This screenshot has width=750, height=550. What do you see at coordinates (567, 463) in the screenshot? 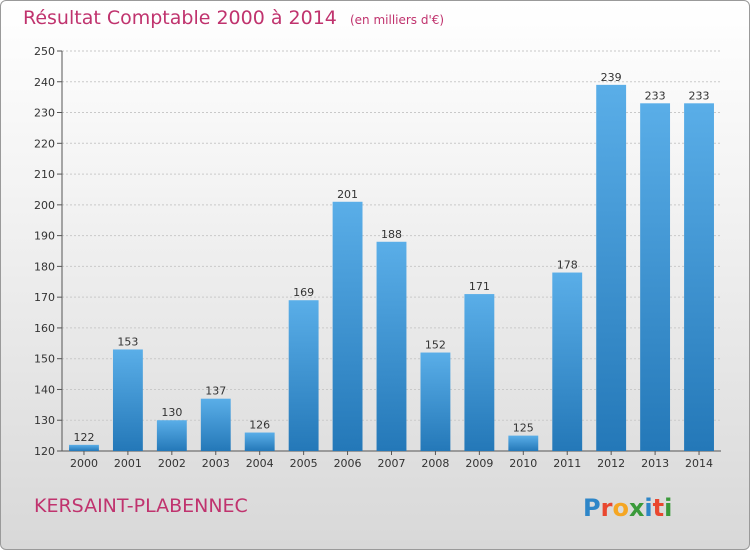
I see `x-tick-label: 2011` at bounding box center [567, 463].